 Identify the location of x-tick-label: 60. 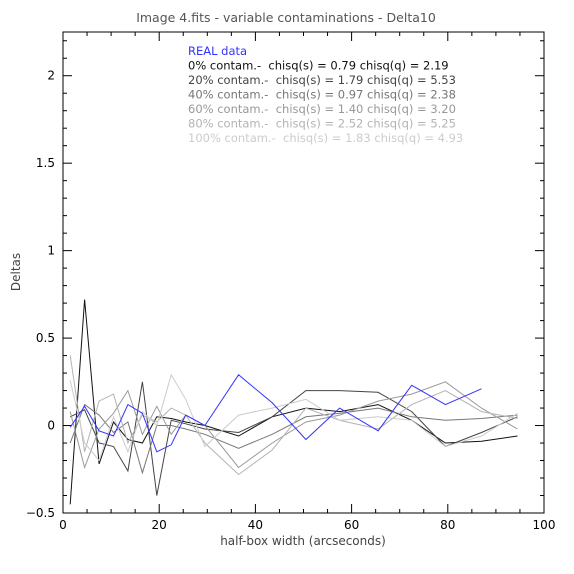
(351, 525).